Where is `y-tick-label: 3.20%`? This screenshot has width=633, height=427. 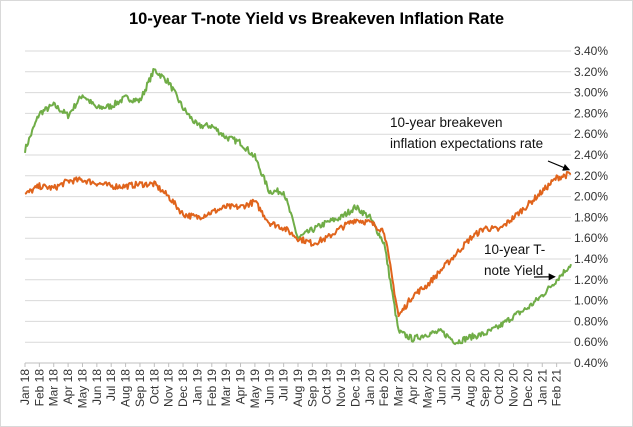 y-tick-label: 3.20% is located at coordinates (591, 72).